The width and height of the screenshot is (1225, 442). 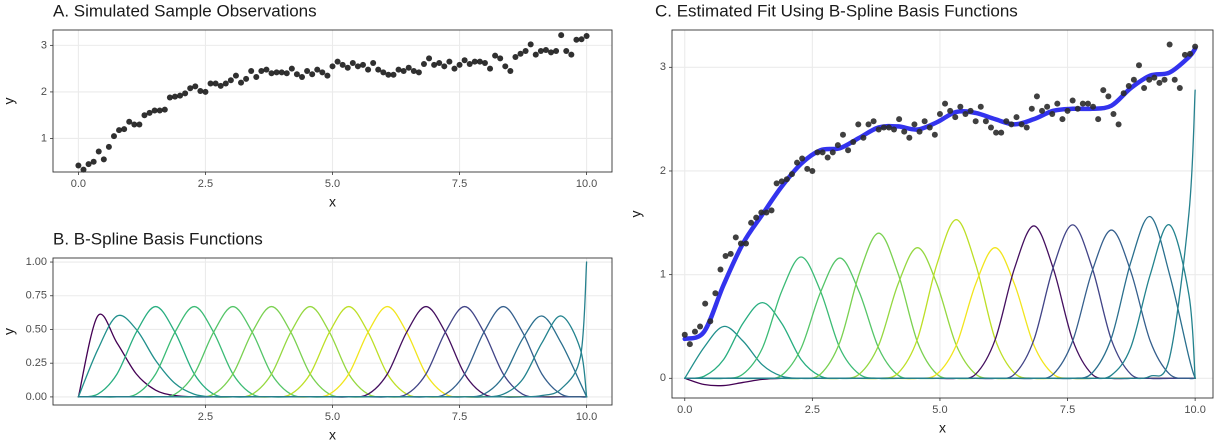 I want to click on y-tick-label: 0.50, so click(x=36, y=329).